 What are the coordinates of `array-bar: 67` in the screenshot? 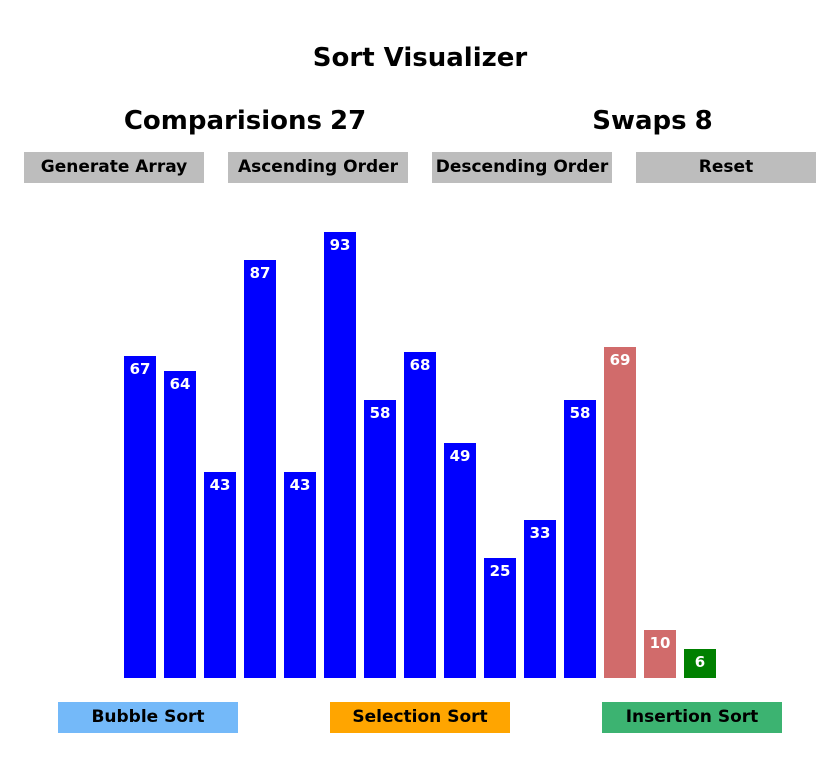 It's located at (140, 517).